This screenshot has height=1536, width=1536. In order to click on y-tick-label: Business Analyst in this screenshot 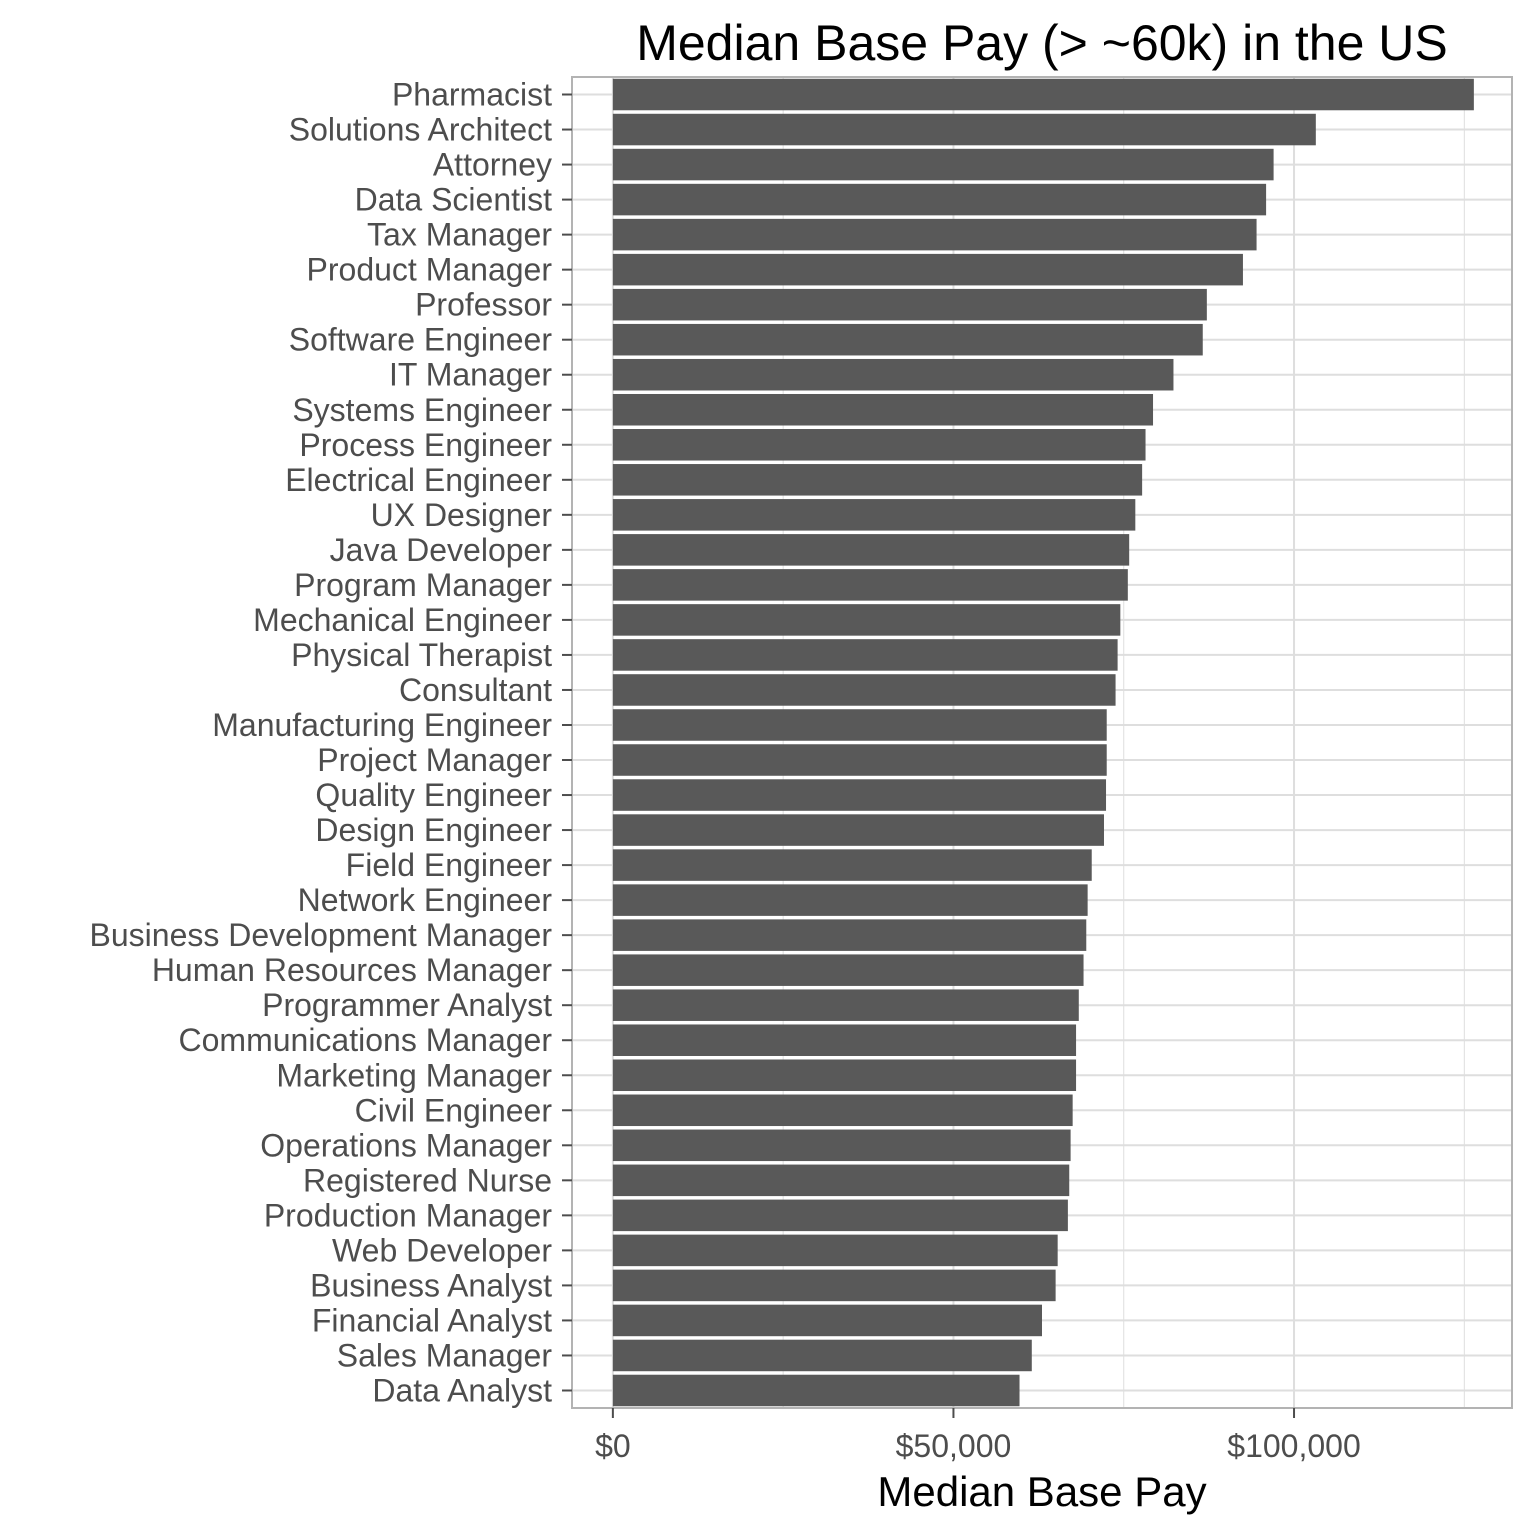, I will do `click(431, 1285)`.